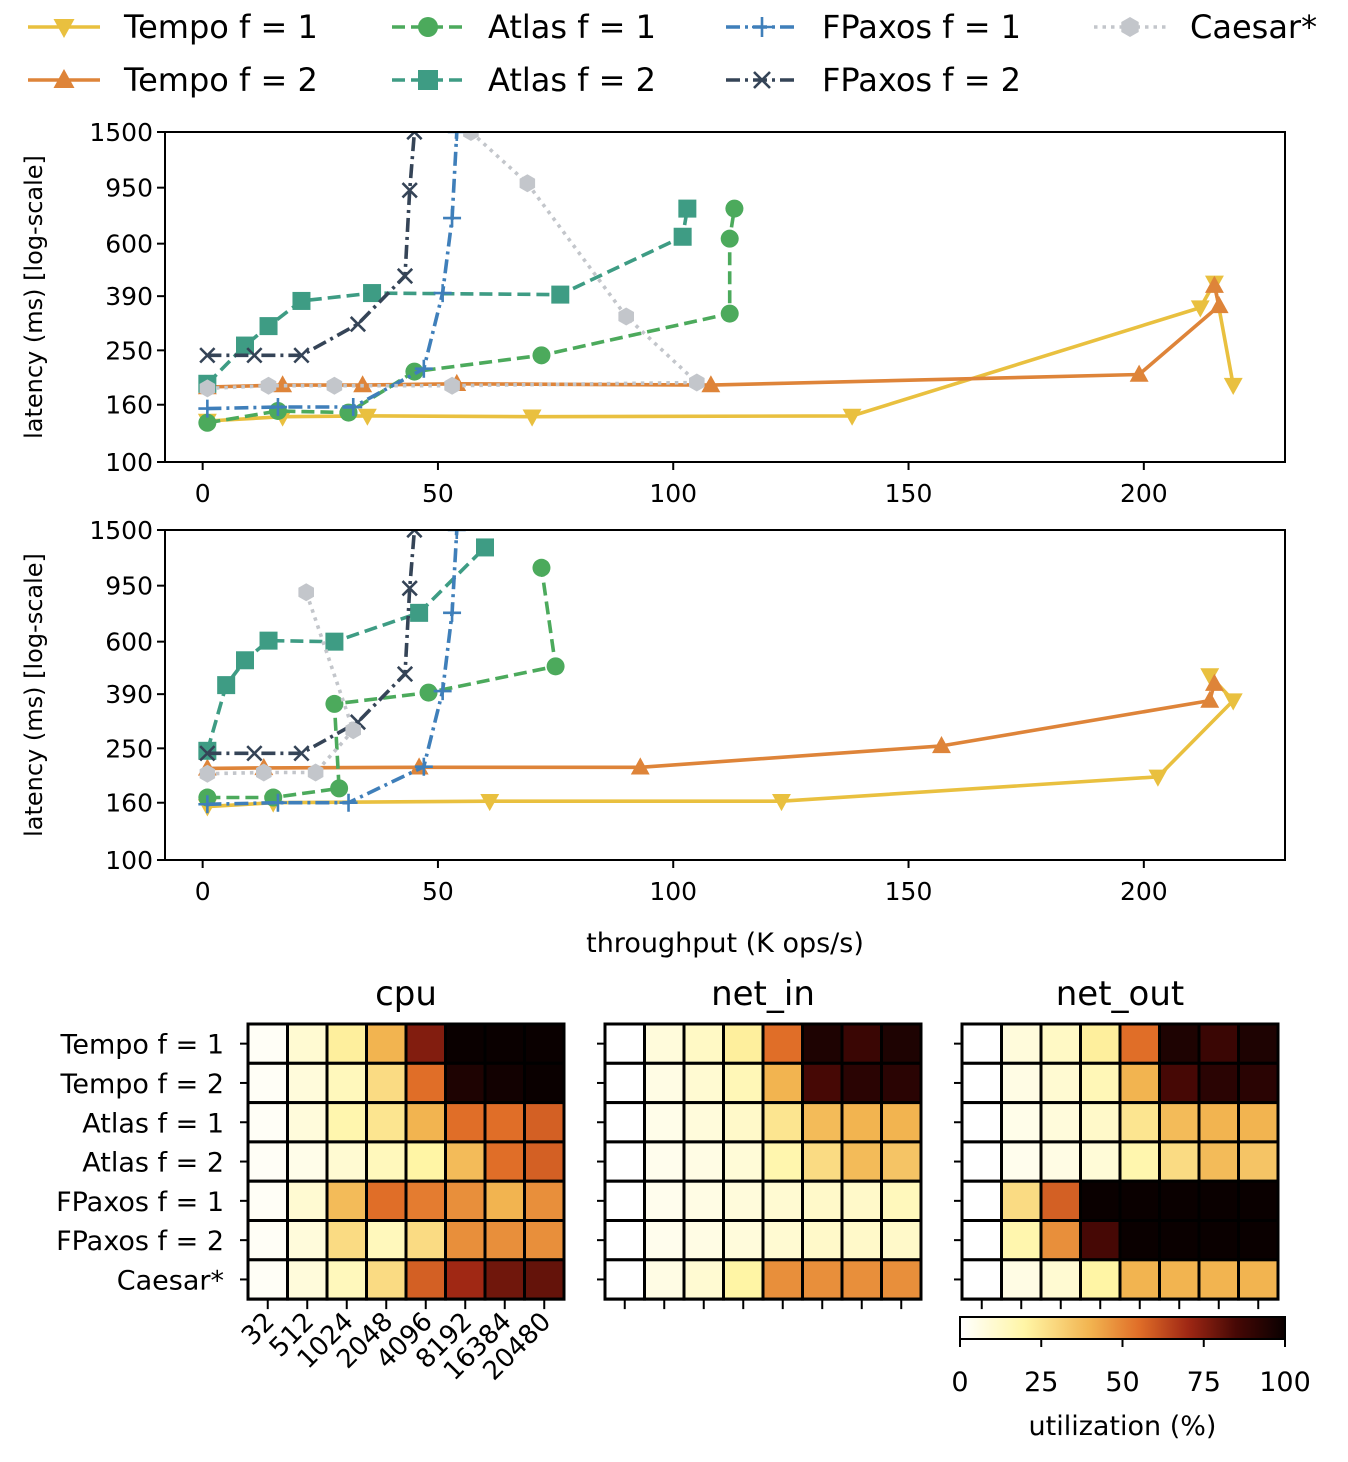 The width and height of the screenshot is (1348, 1462). What do you see at coordinates (762, 27) in the screenshot?
I see `legend-marker-plus-icon` at bounding box center [762, 27].